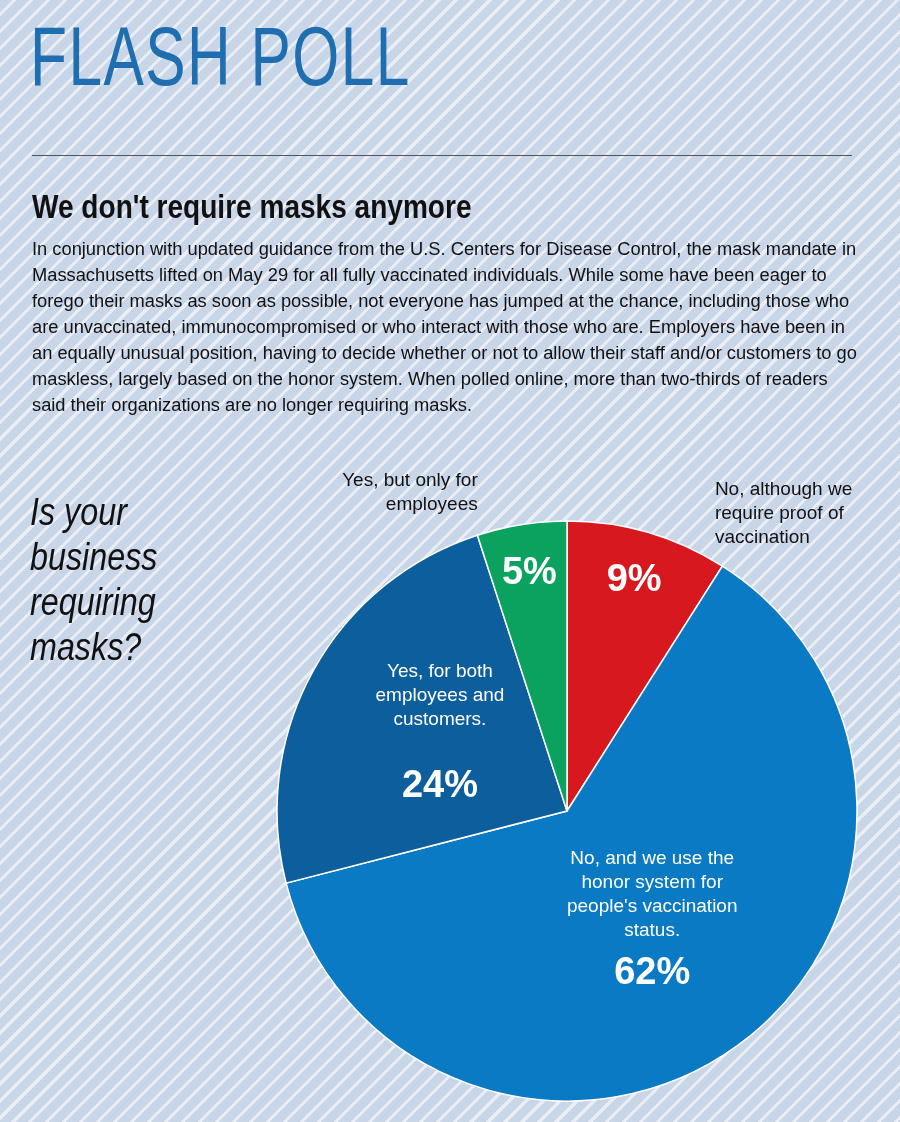 The height and width of the screenshot is (1122, 900). What do you see at coordinates (94, 580) in the screenshot?
I see `text: Is your business requiring masks?` at bounding box center [94, 580].